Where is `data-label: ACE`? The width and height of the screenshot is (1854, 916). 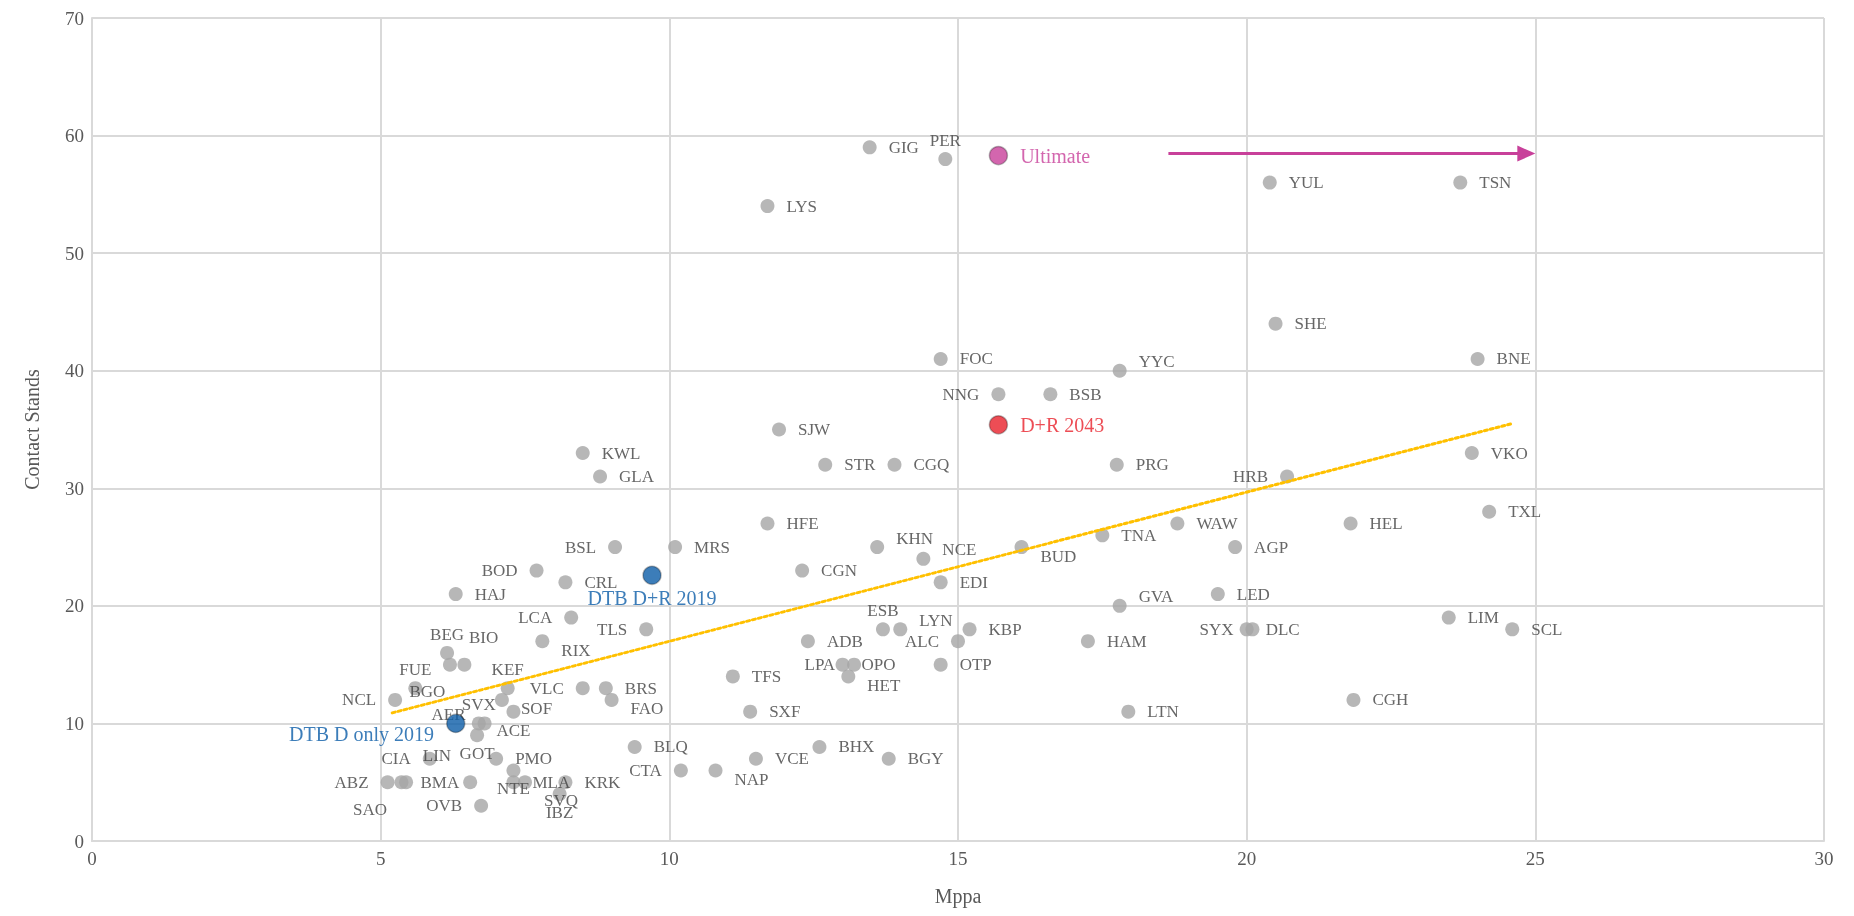
data-label: ACE is located at coordinates (513, 730).